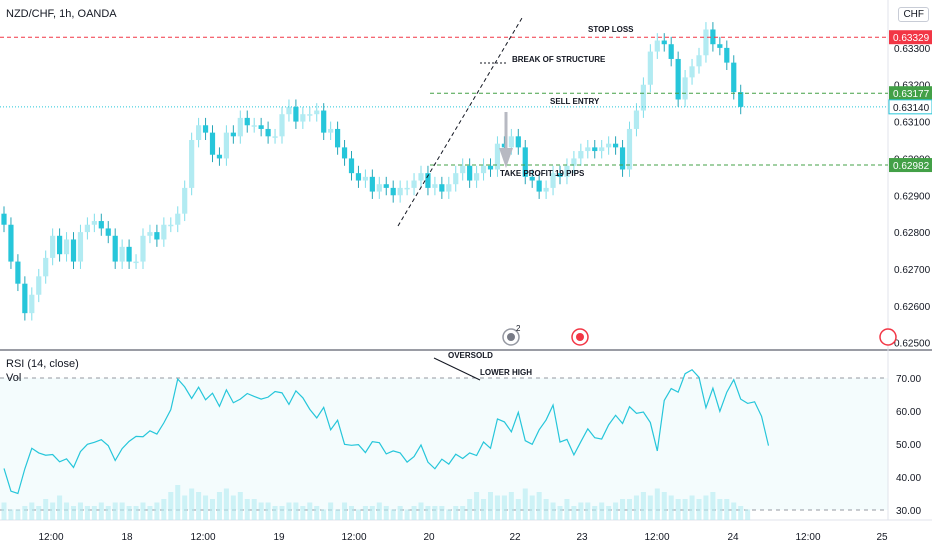  Describe the element at coordinates (506, 158) in the screenshot. I see `tp-arrow-head` at that location.